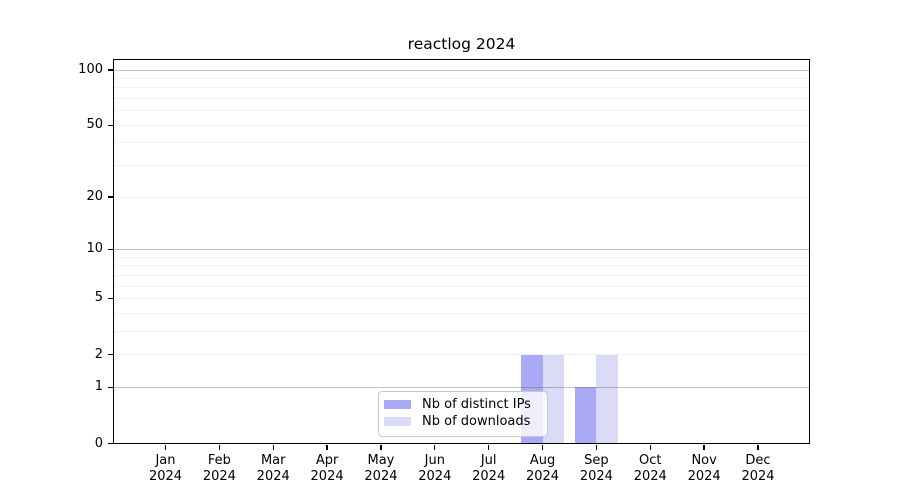  Describe the element at coordinates (94, 125) in the screenshot. I see `y-axis-tick-label: 50` at that location.